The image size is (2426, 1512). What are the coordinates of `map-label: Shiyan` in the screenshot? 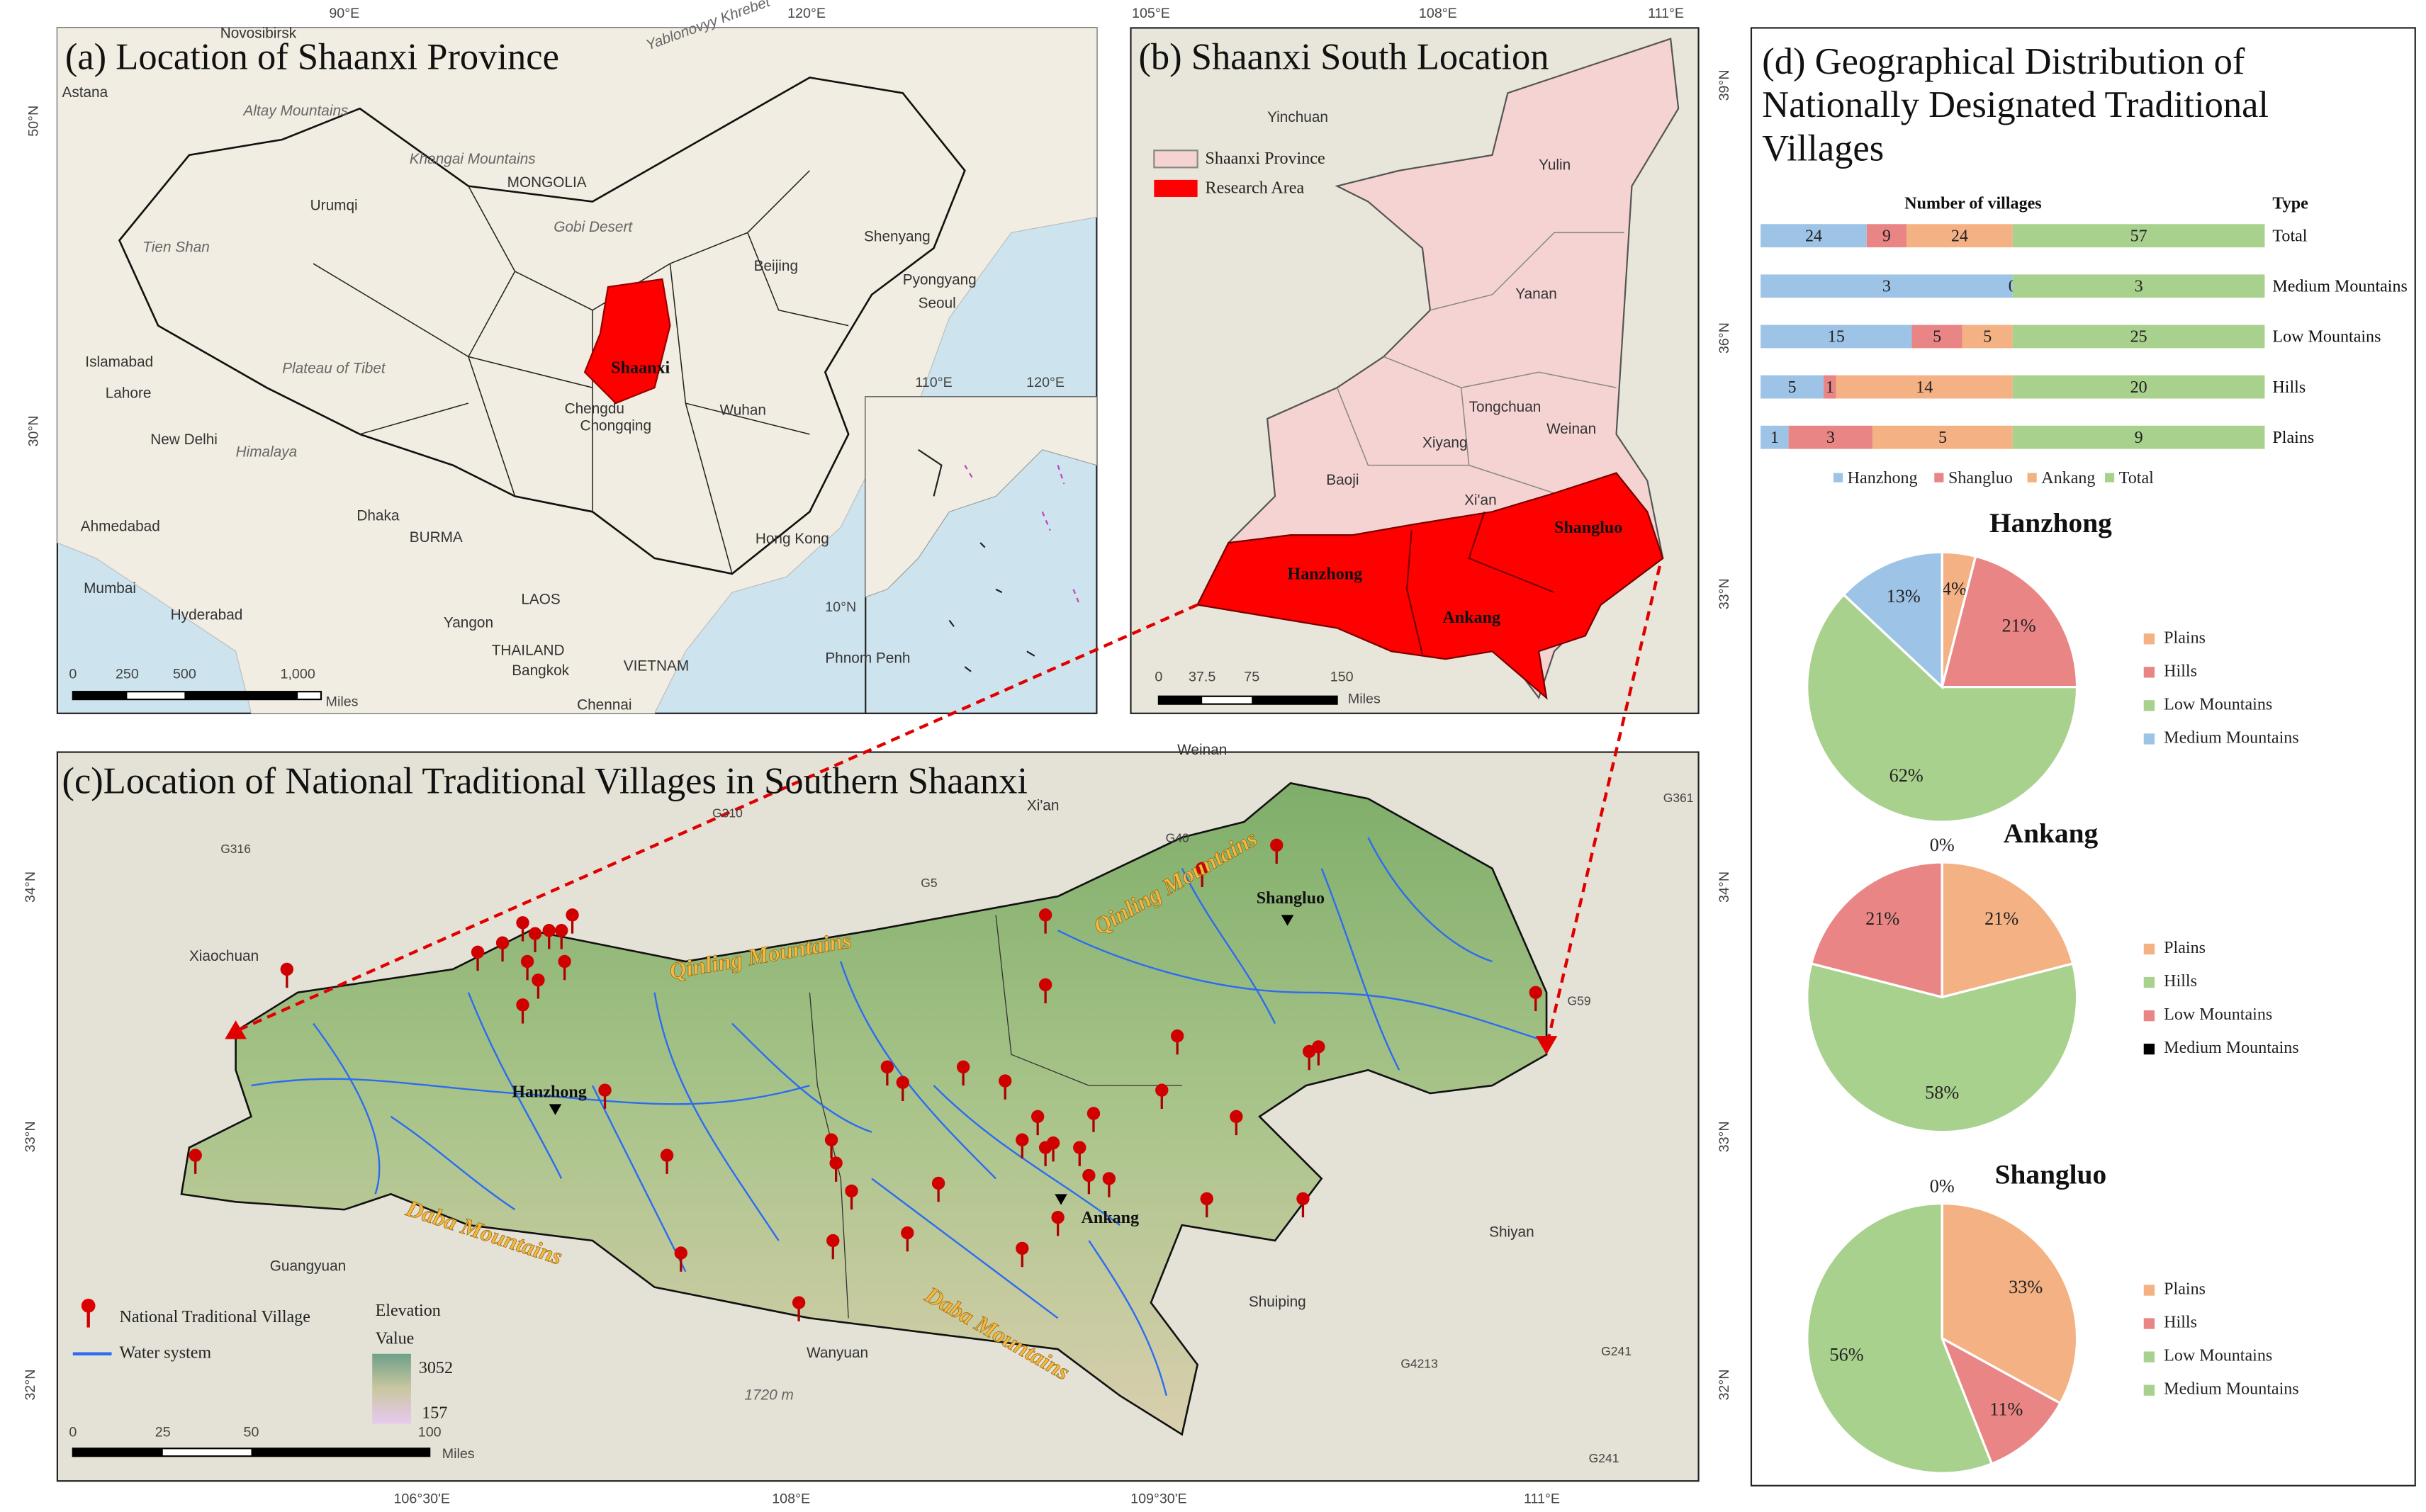 It's located at (1512, 1232).